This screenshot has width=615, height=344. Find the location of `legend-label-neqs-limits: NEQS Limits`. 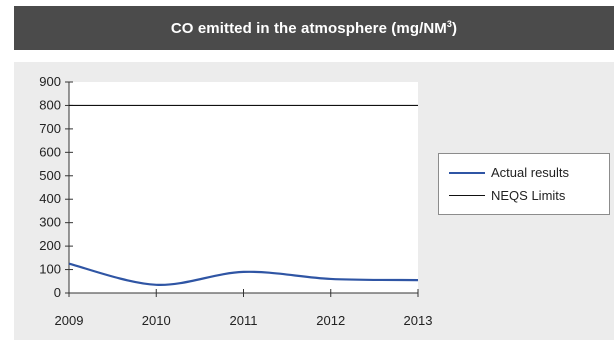

legend-label-neqs-limits: NEQS Limits is located at coordinates (528, 195).